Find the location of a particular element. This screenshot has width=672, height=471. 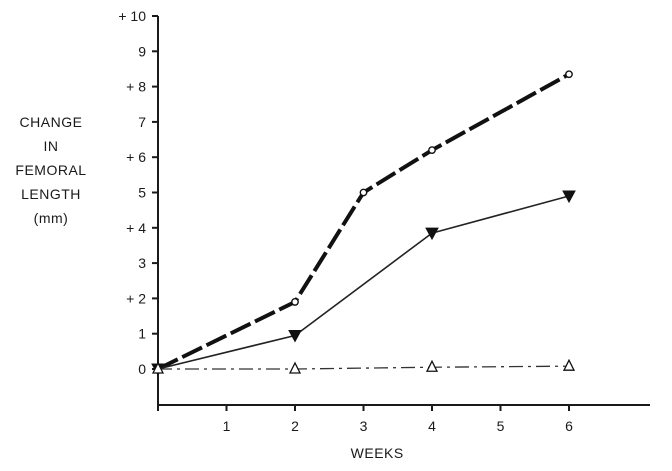

open-triangle-series is located at coordinates (363, 366).